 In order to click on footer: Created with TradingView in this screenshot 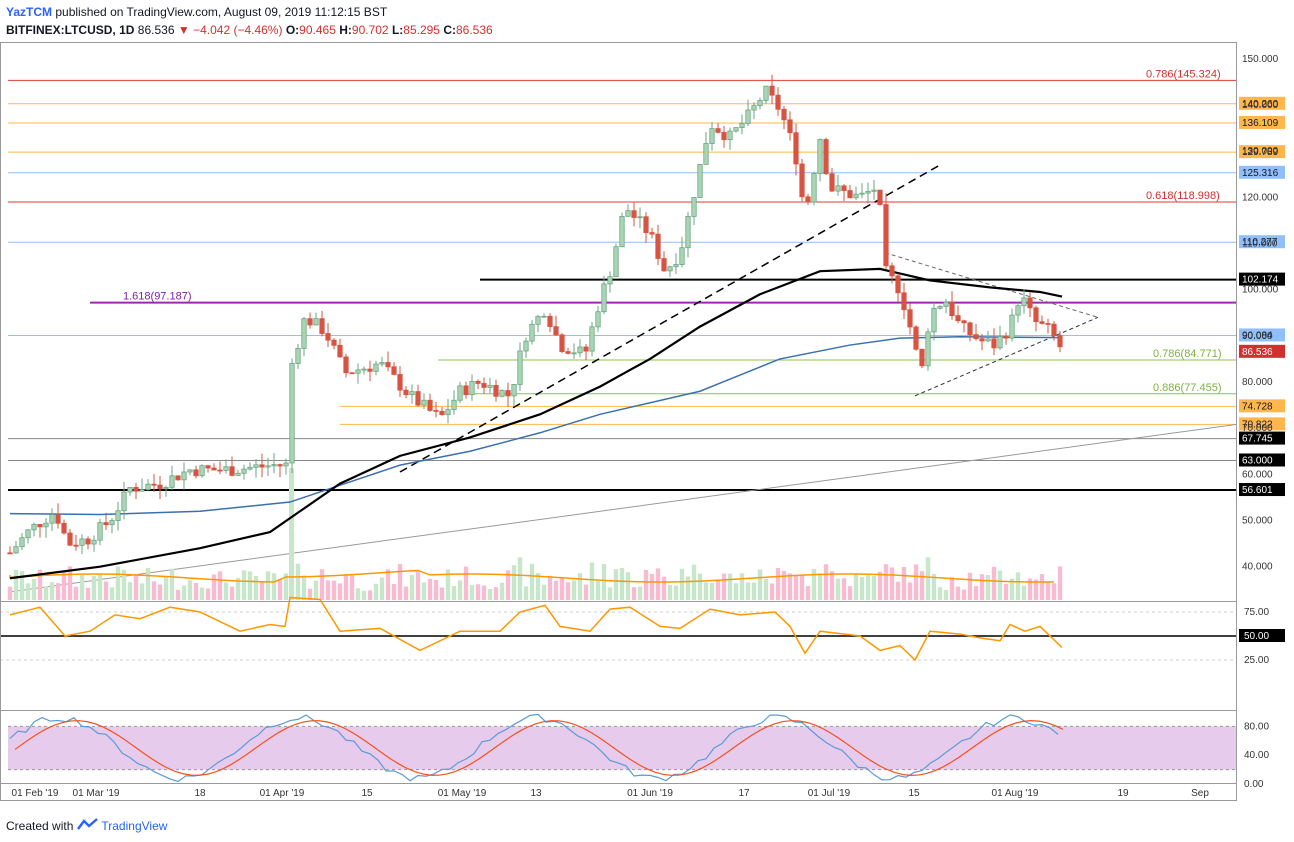, I will do `click(86, 825)`.